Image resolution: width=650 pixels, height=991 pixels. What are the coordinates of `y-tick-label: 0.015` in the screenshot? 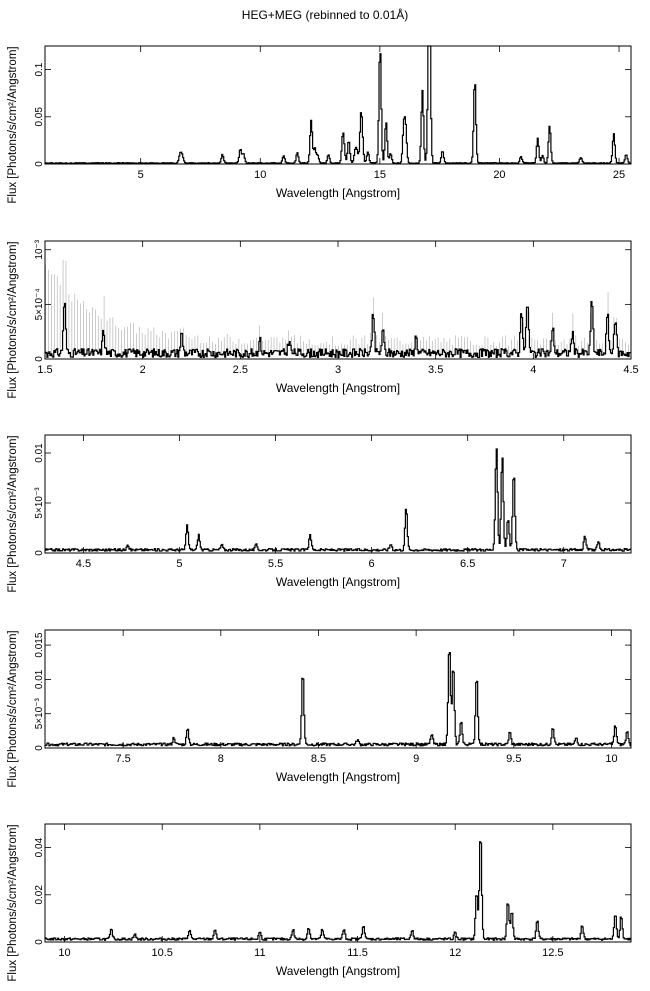 It's located at (39, 644).